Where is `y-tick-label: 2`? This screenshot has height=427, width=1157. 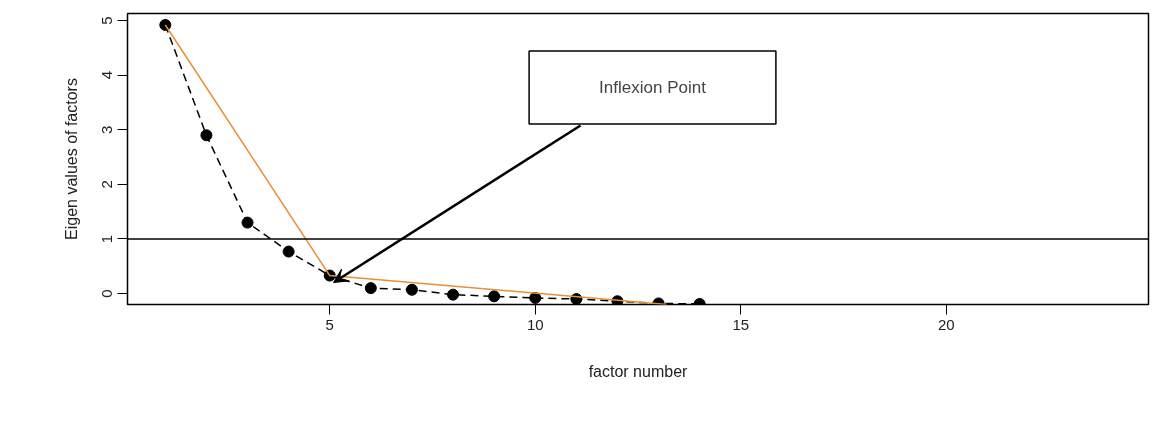 y-tick-label: 2 is located at coordinates (107, 184).